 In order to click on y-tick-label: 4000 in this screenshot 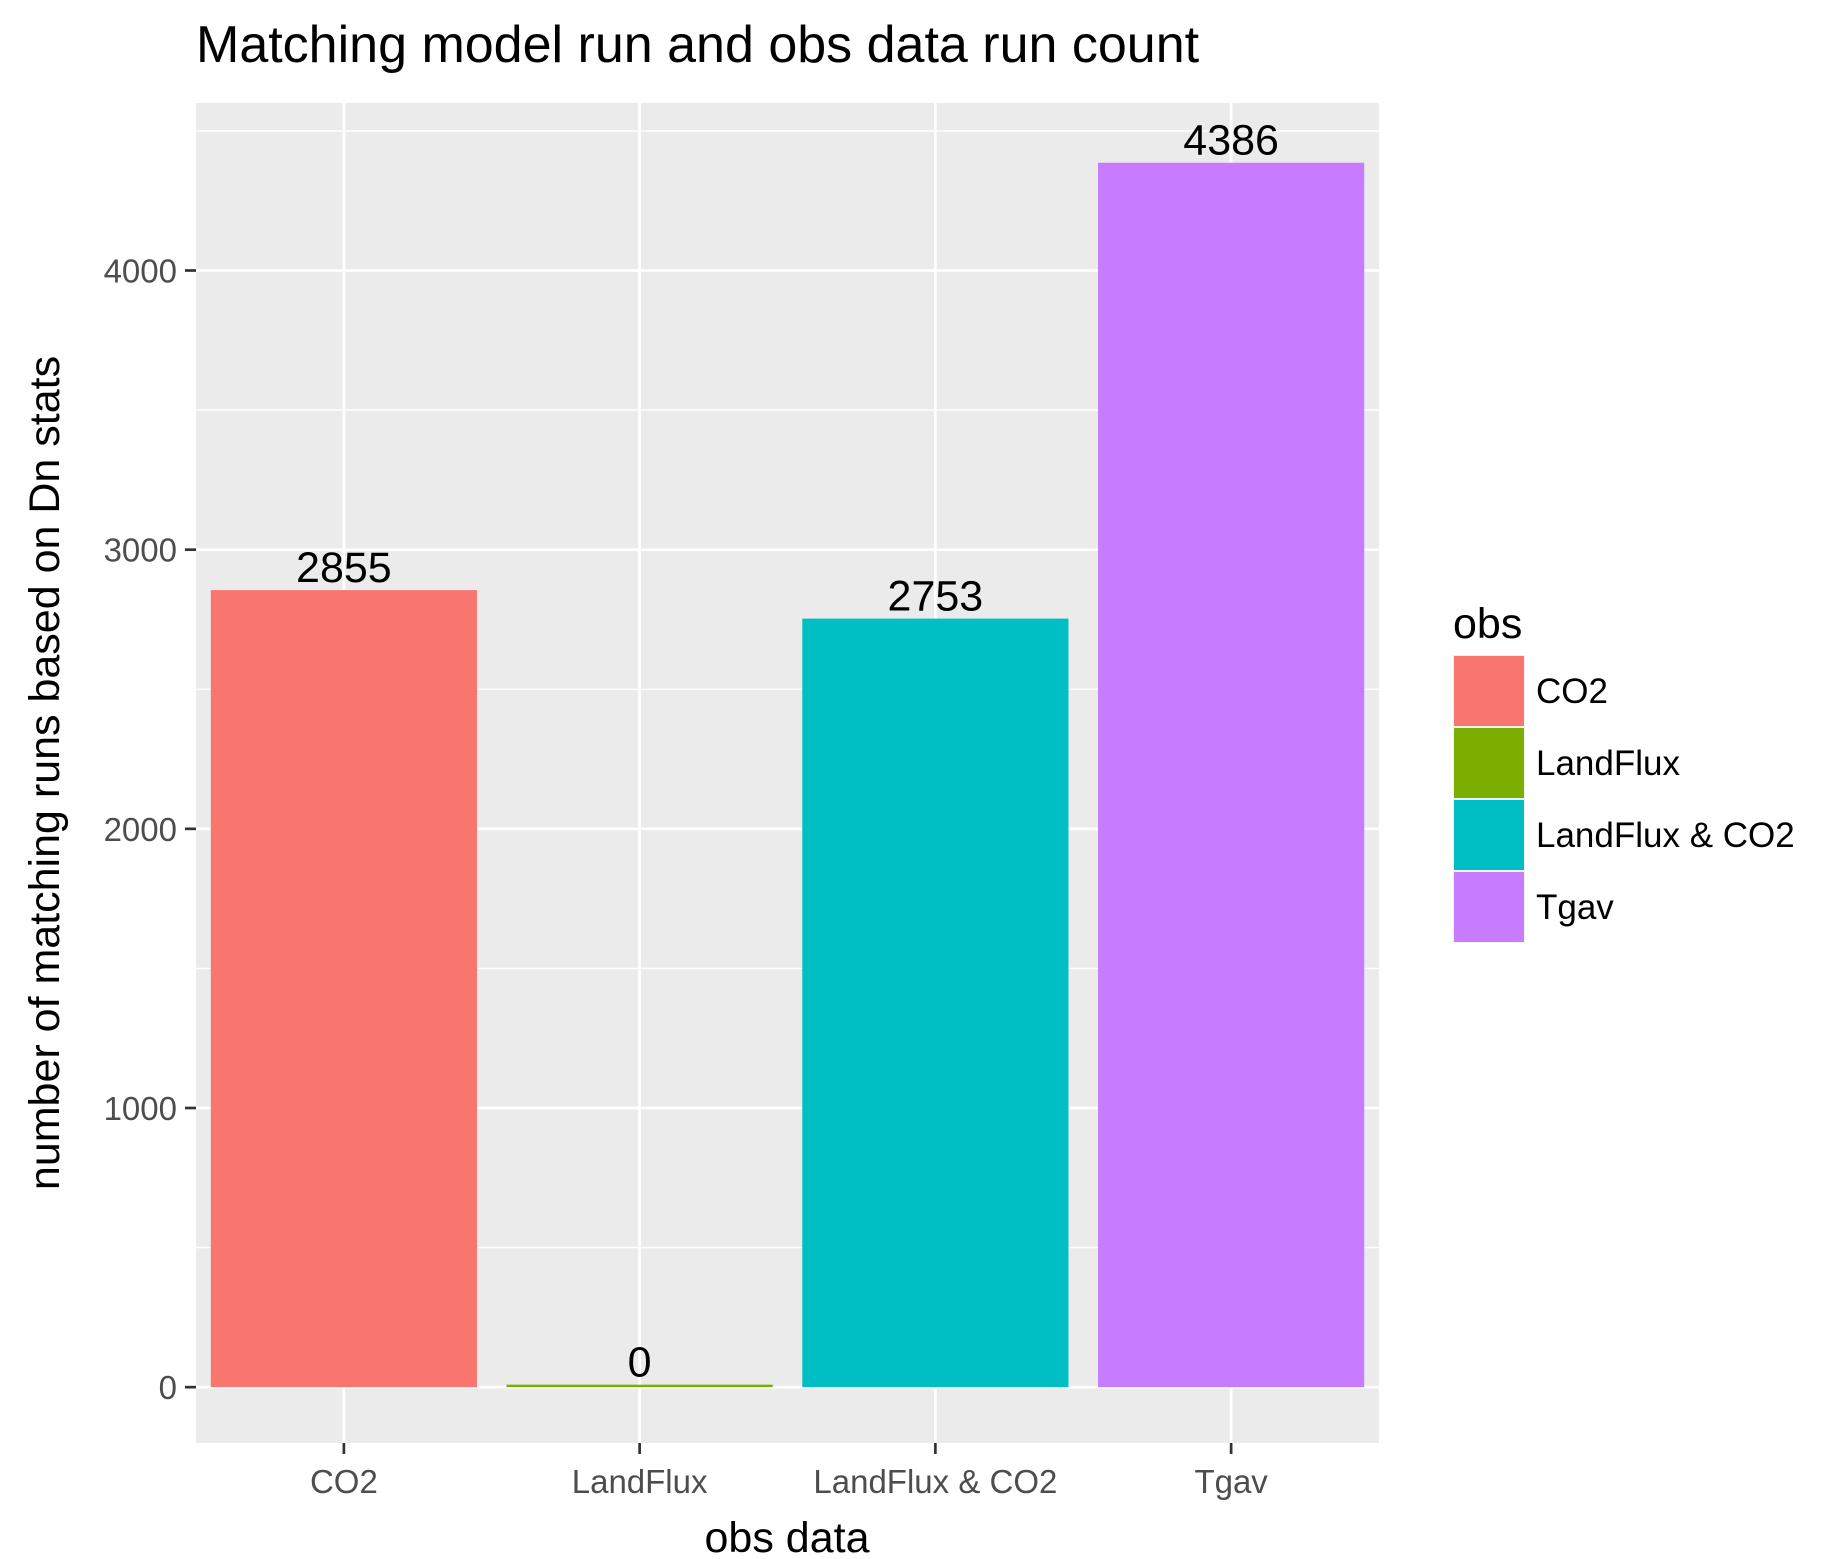, I will do `click(140, 271)`.